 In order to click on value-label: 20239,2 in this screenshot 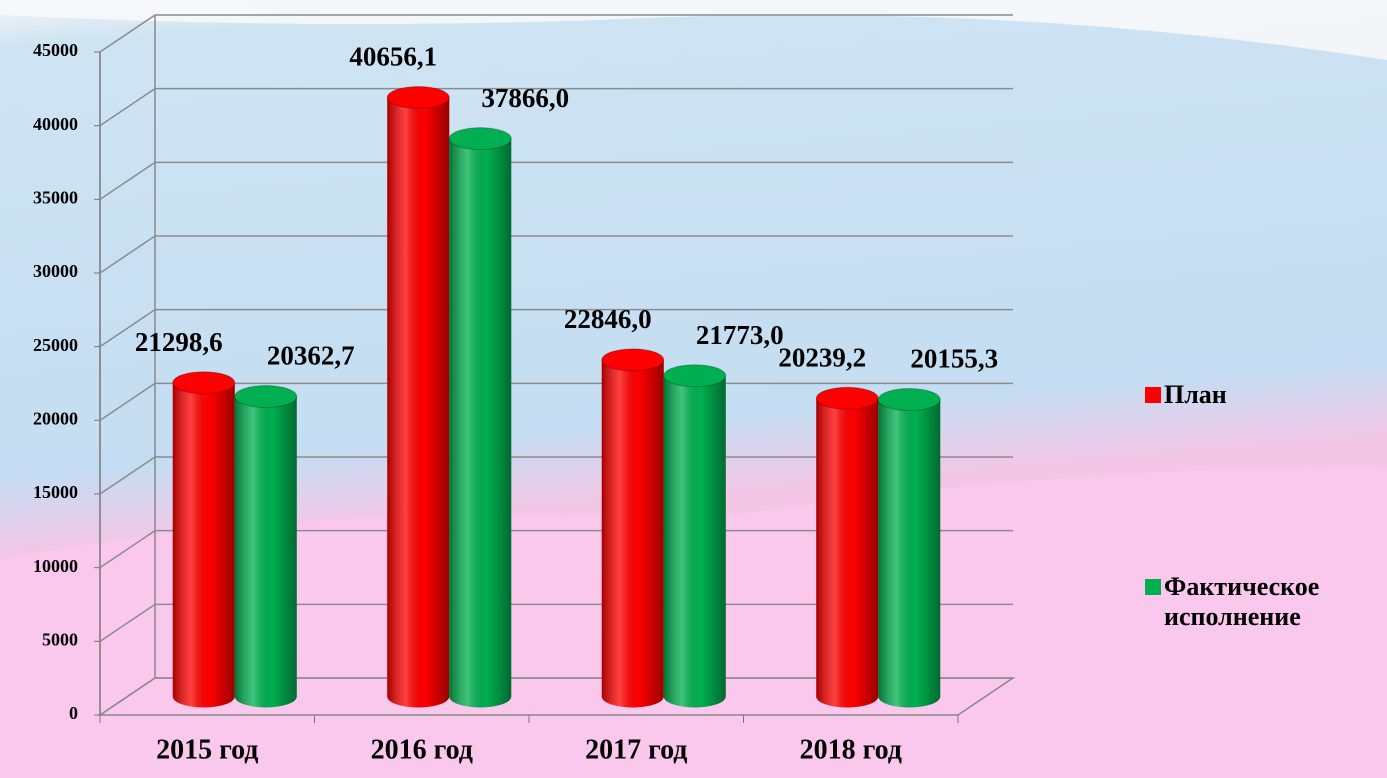, I will do `click(822, 358)`.